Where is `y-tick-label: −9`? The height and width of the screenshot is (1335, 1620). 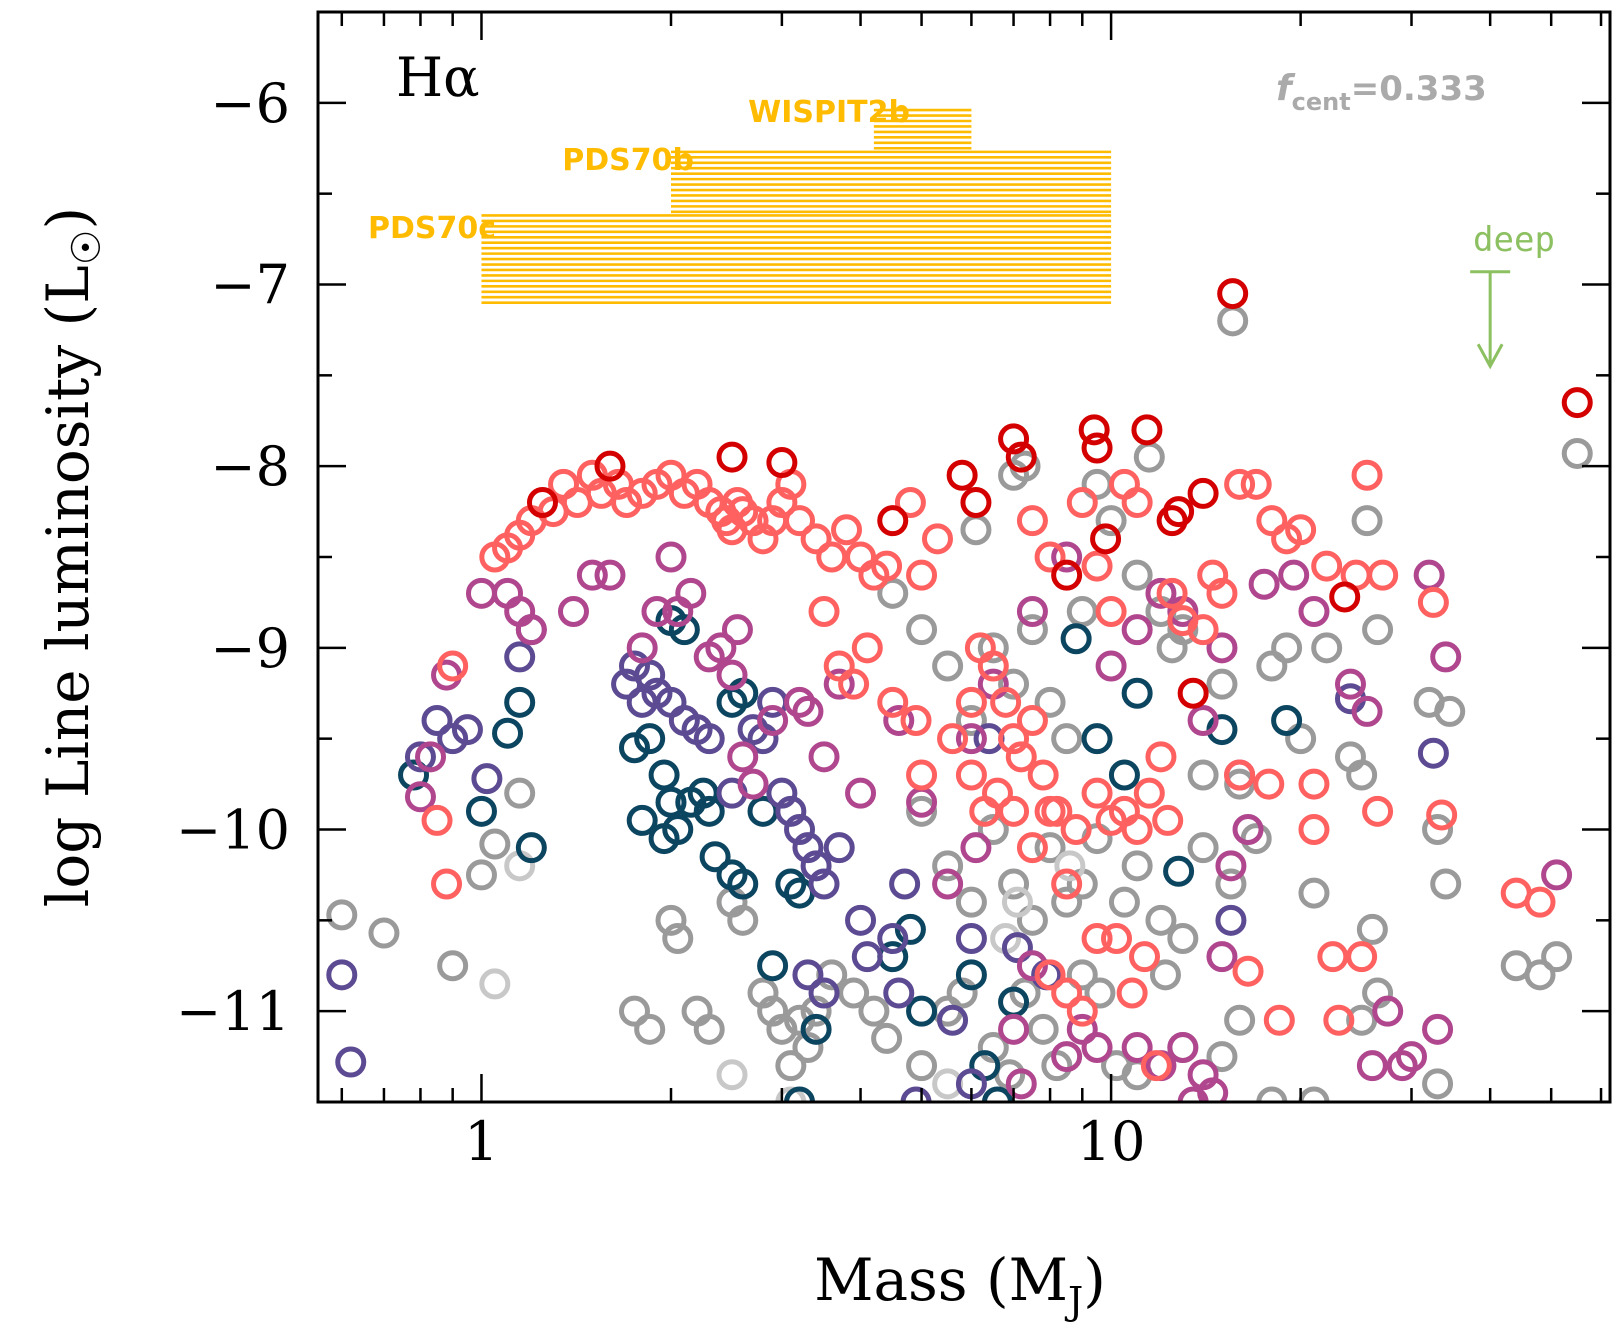 y-tick-label: −9 is located at coordinates (250, 648).